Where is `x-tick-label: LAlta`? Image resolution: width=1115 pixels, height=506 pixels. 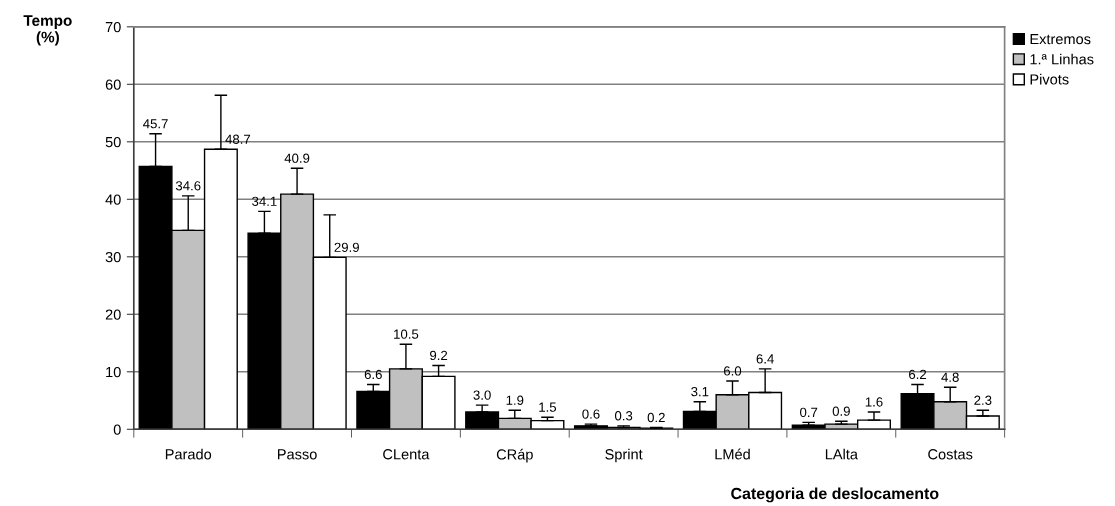 x-tick-label: LAlta is located at coordinates (841, 454).